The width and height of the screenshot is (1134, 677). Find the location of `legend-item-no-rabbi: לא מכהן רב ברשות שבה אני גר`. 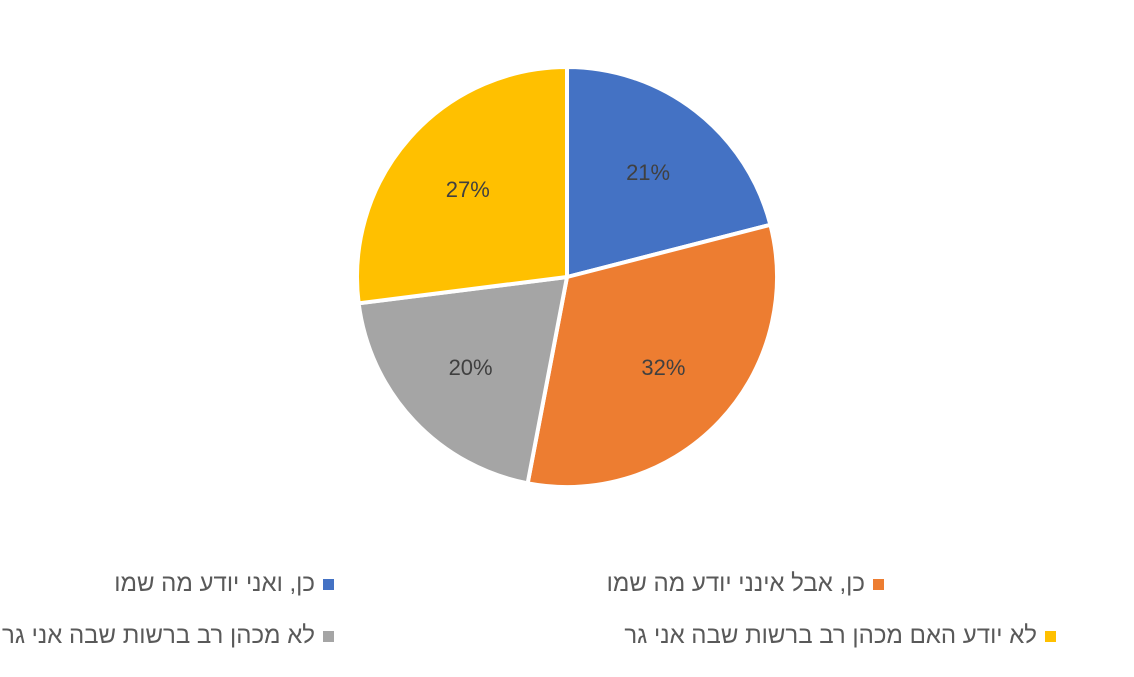

legend-item-no-rabbi: לא מכהן רב ברשות שבה אני גר is located at coordinates (168, 636).